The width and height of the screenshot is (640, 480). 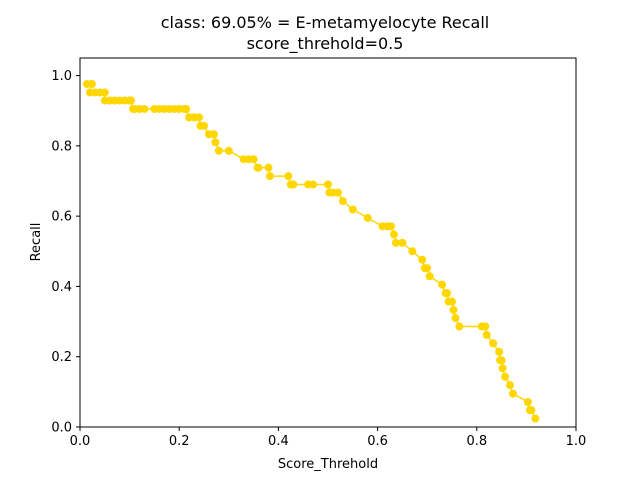 I want to click on y-tick-label: 0.8, so click(x=61, y=146).